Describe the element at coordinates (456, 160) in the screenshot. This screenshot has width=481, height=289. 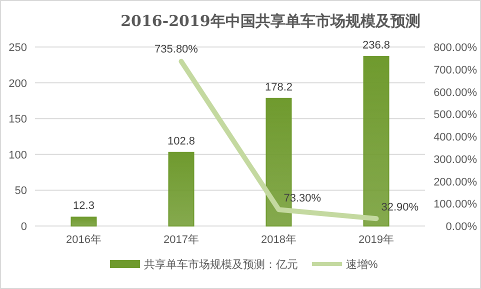
I see `y2-tick-label: 300.00%` at that location.